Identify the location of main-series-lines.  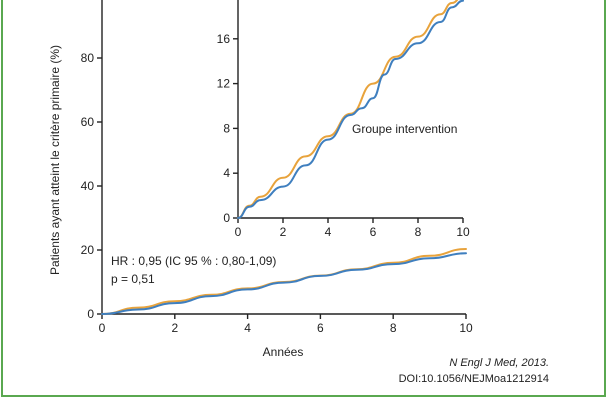
(284, 281).